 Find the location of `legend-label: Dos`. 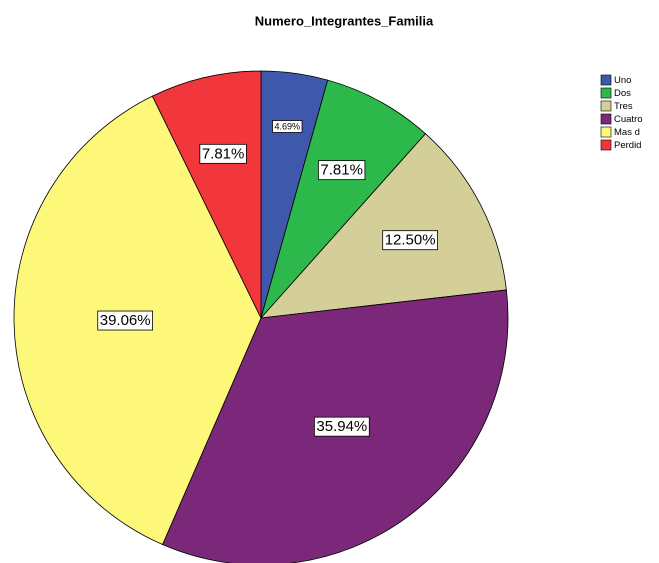

legend-label: Dos is located at coordinates (622, 93).